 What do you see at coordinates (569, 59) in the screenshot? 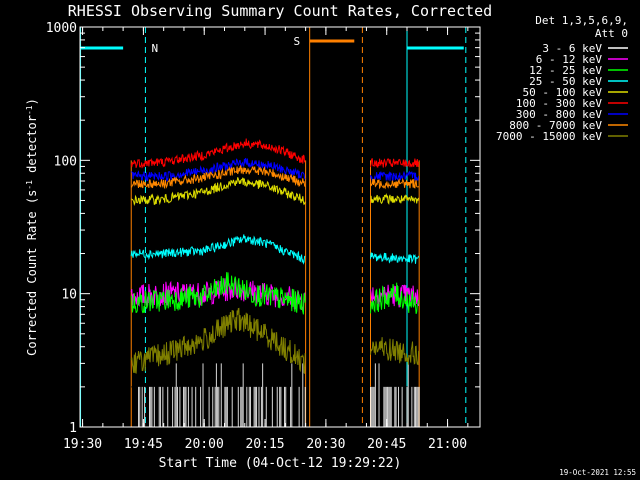
I see `legend-label: 6 - 12 keV` at bounding box center [569, 59].